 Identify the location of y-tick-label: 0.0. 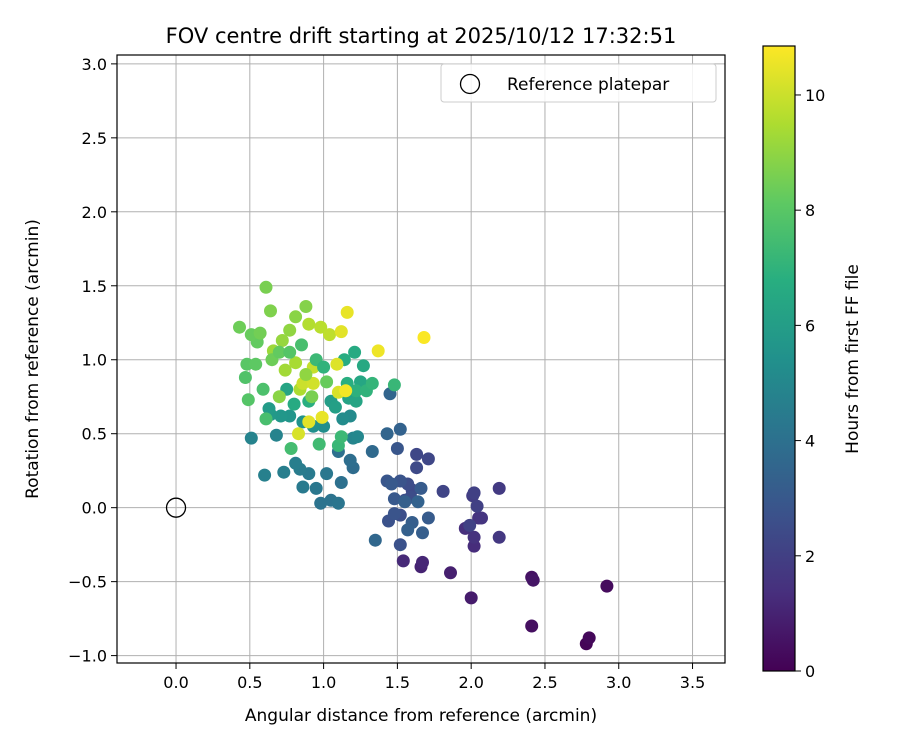
(94, 508).